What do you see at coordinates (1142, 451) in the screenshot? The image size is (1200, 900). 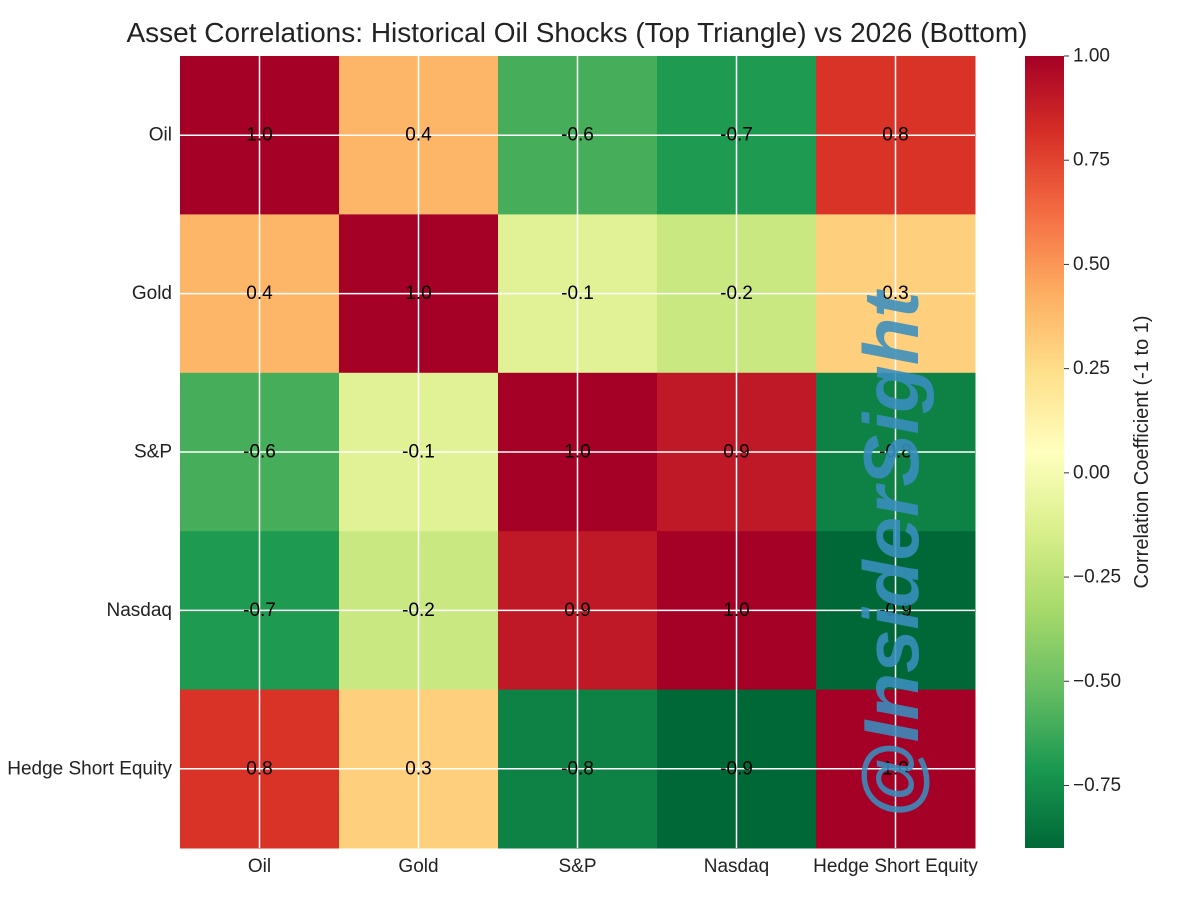 I see `colorbar-label: Correlation Coefficient (-1 to 1)` at bounding box center [1142, 451].